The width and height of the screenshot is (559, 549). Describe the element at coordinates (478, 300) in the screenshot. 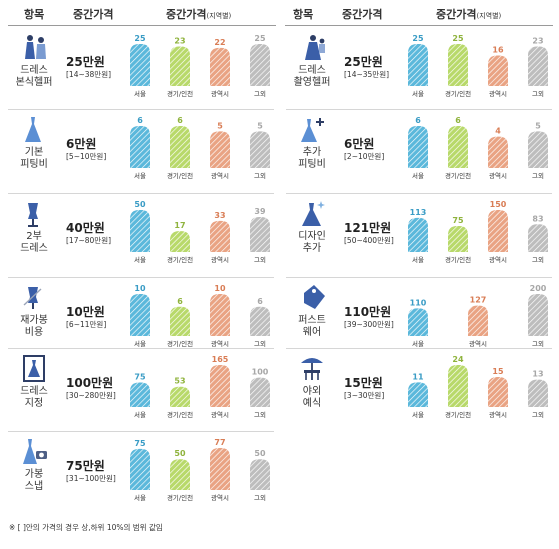

I see `value-label: 127` at that location.